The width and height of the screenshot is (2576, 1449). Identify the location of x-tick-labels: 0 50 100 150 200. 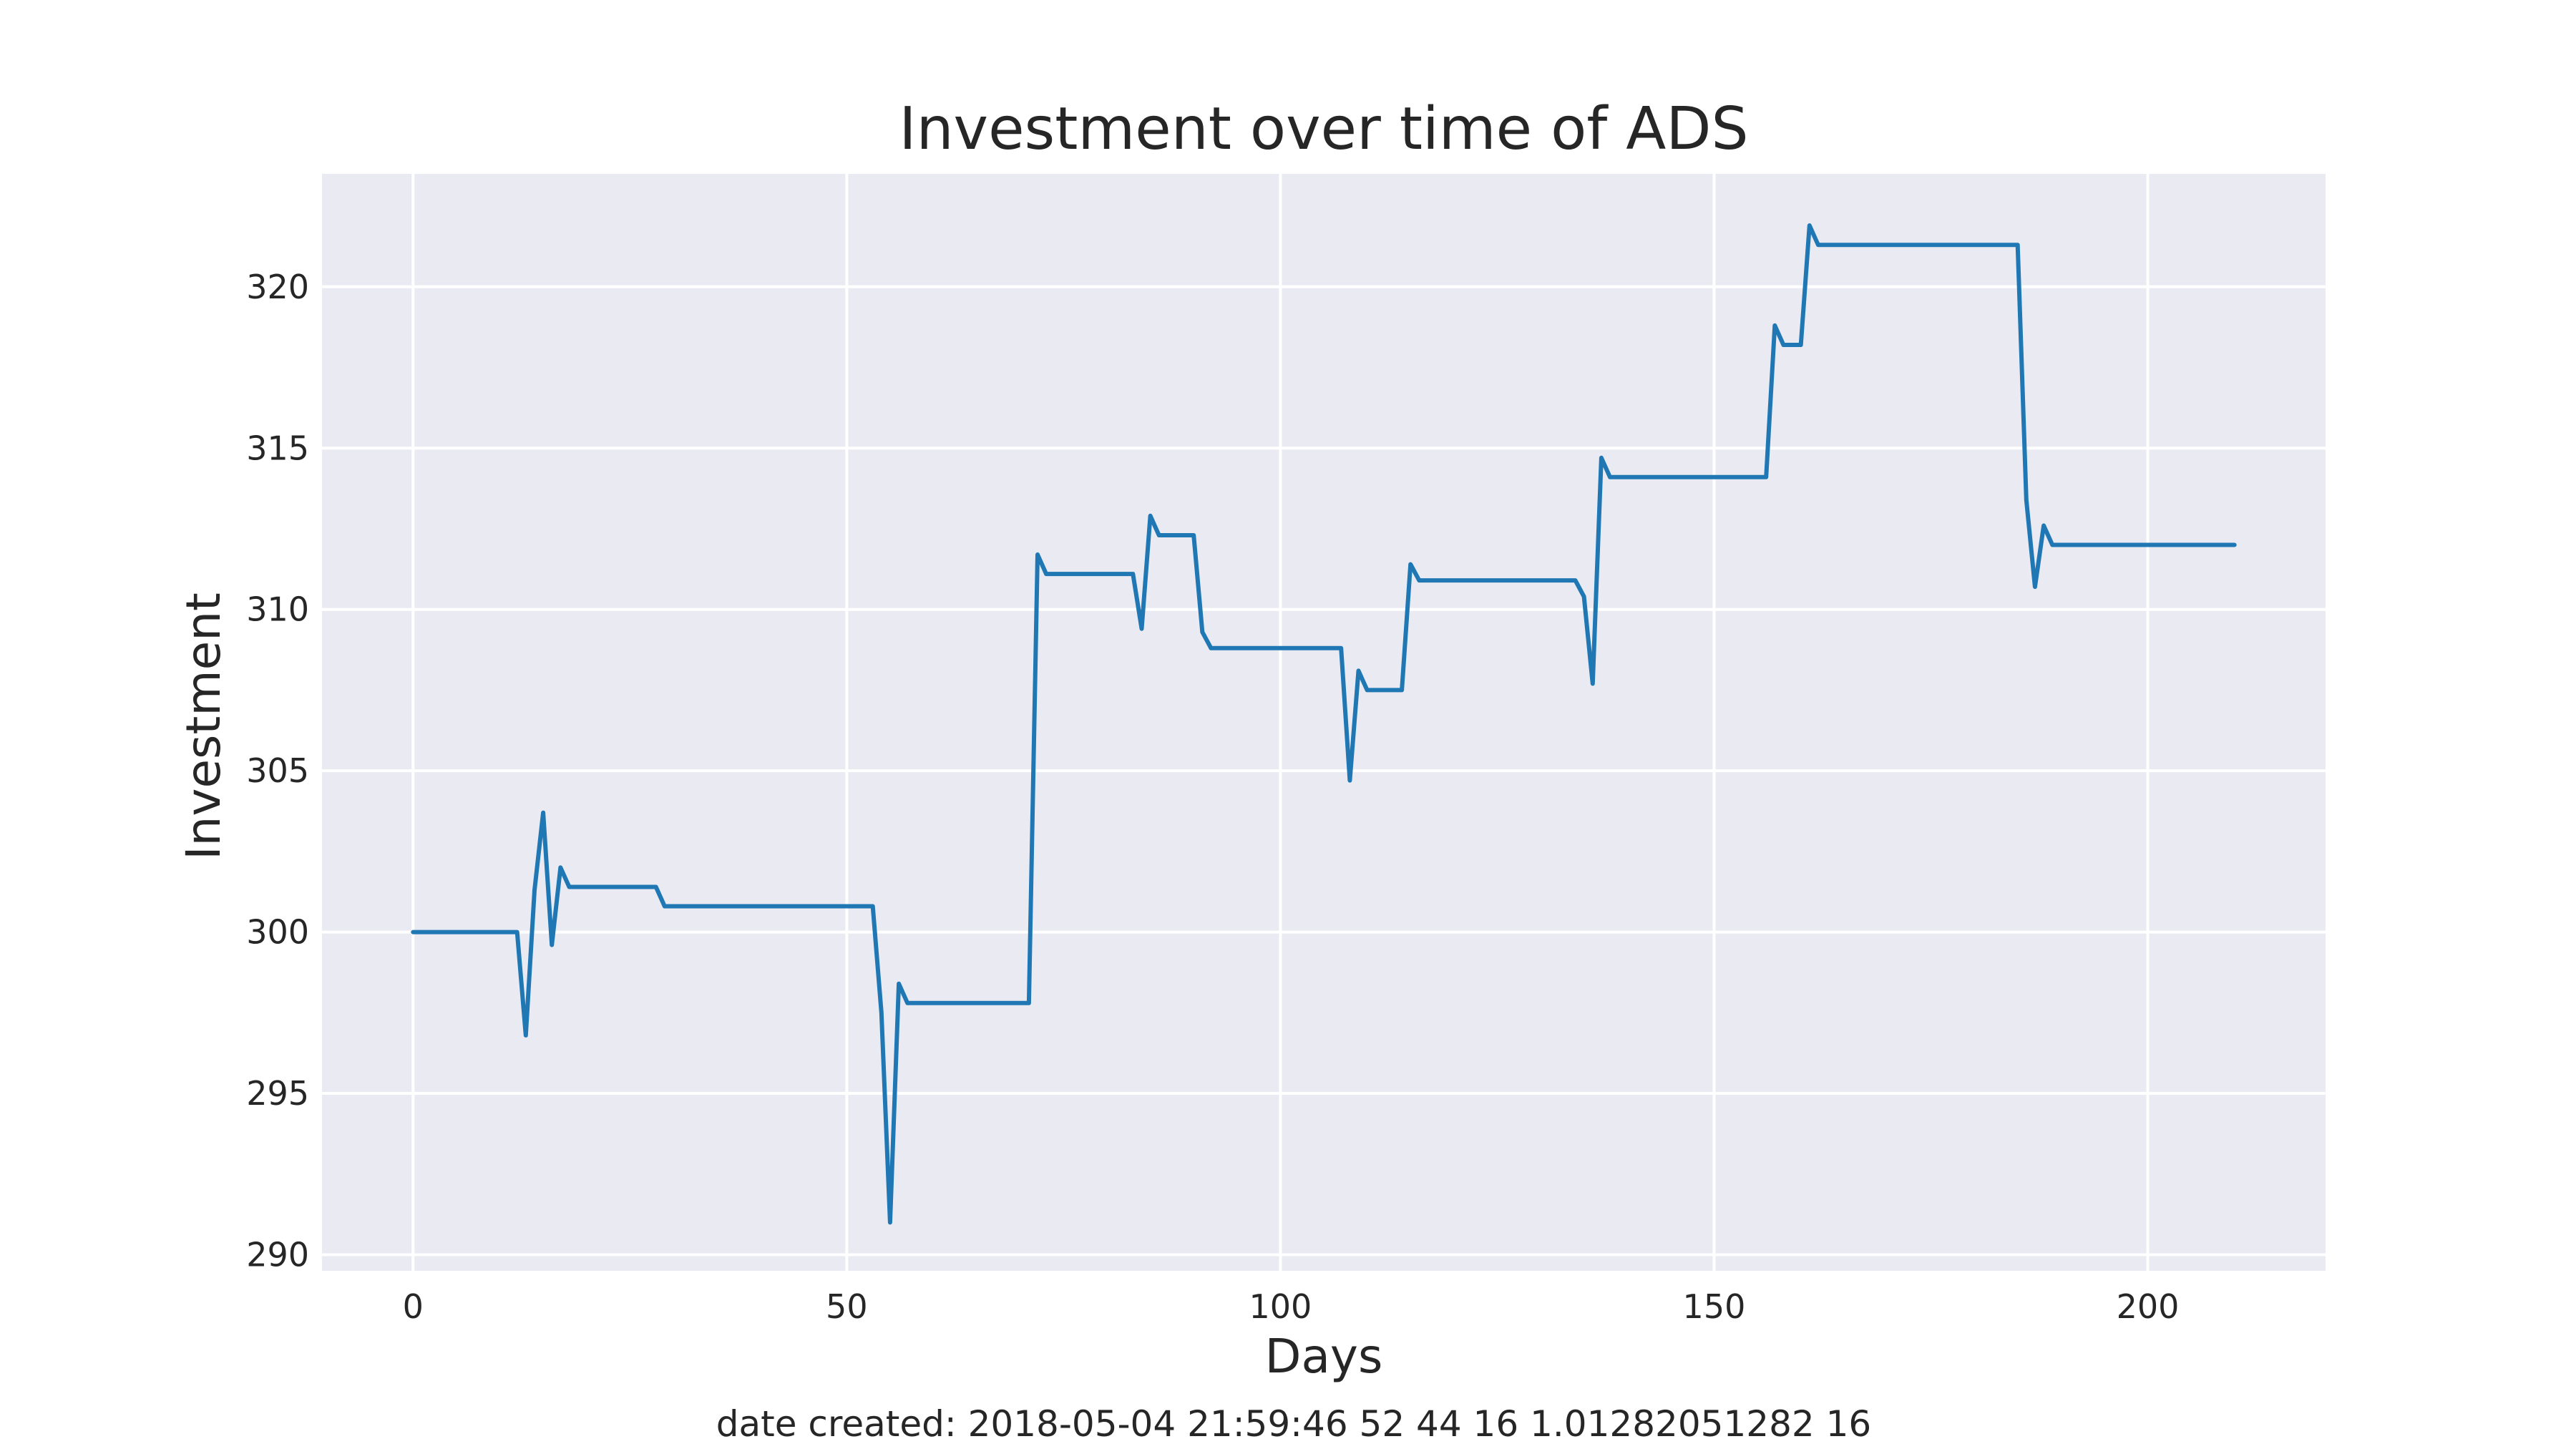
(1291, 1306).